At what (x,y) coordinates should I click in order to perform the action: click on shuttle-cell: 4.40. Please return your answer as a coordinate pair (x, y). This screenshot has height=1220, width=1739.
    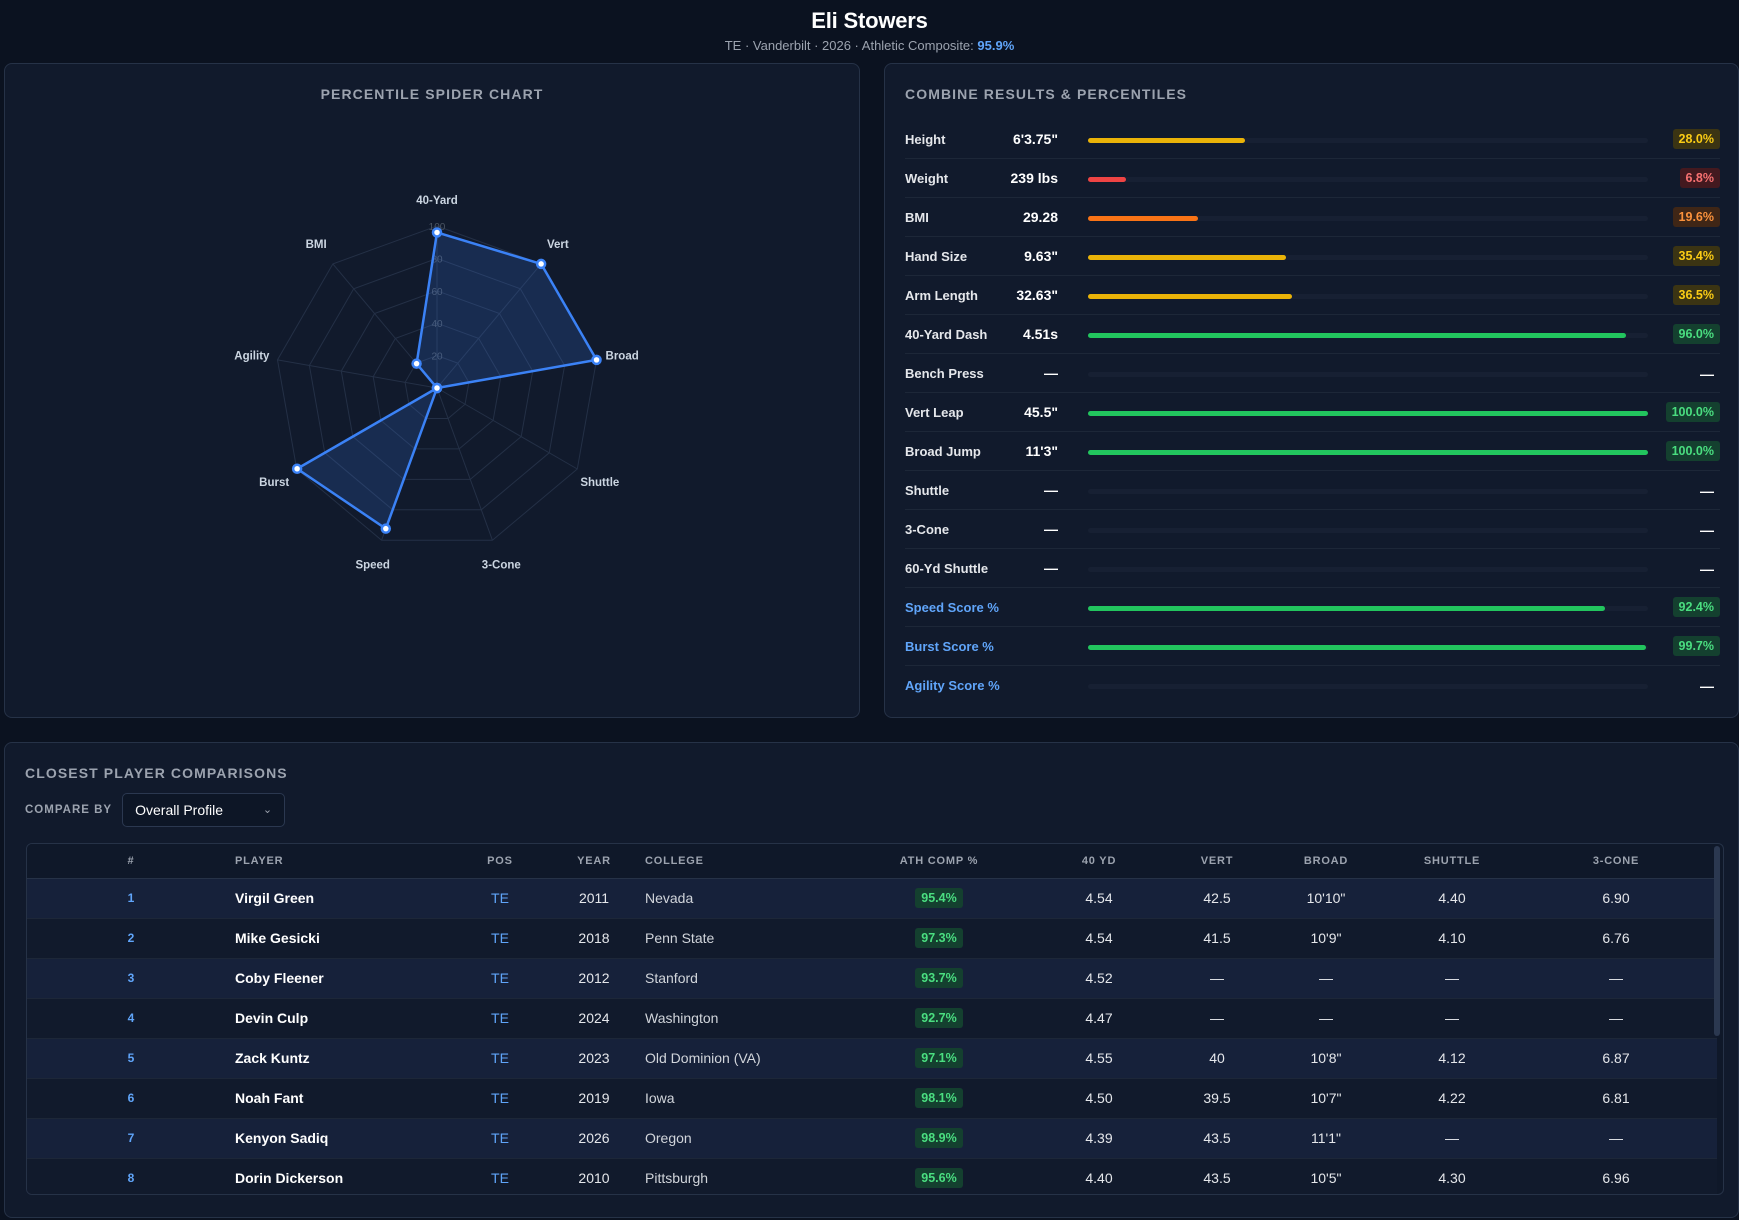
    Looking at the image, I should click on (1452, 898).